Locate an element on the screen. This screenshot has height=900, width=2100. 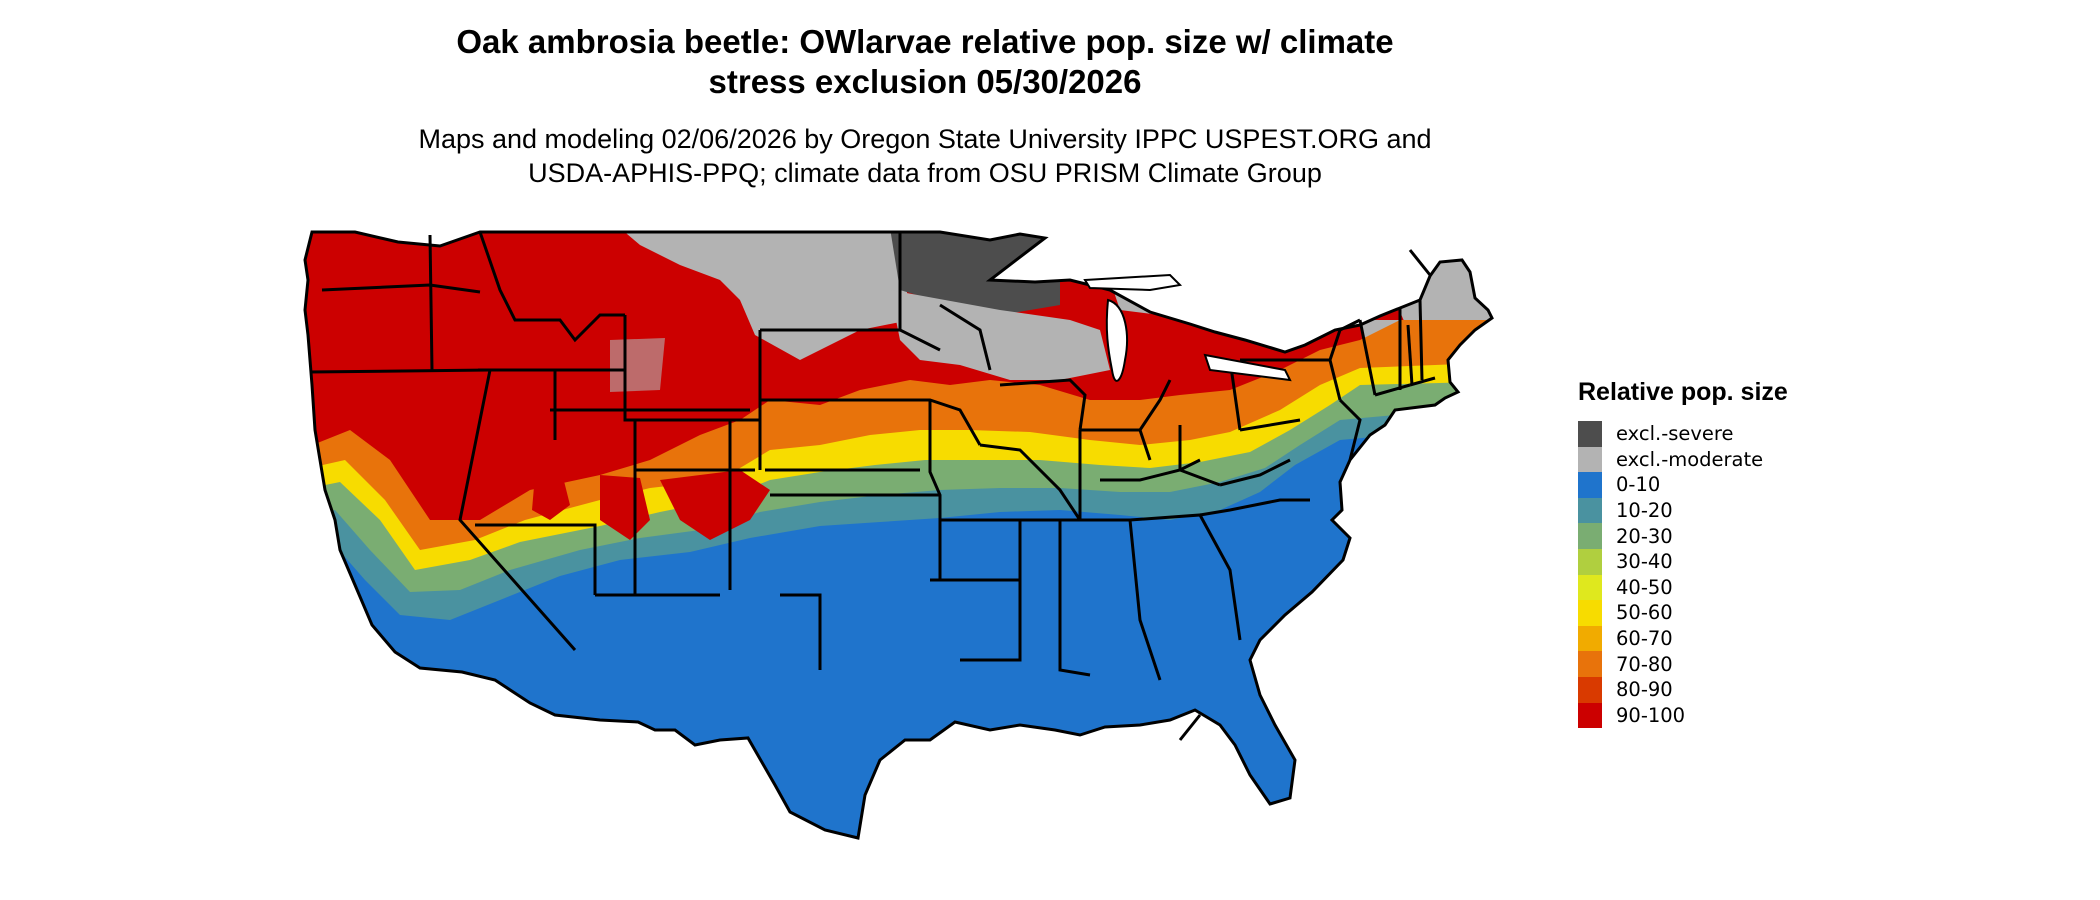
legend-label: excl.-moderate is located at coordinates (1690, 459).